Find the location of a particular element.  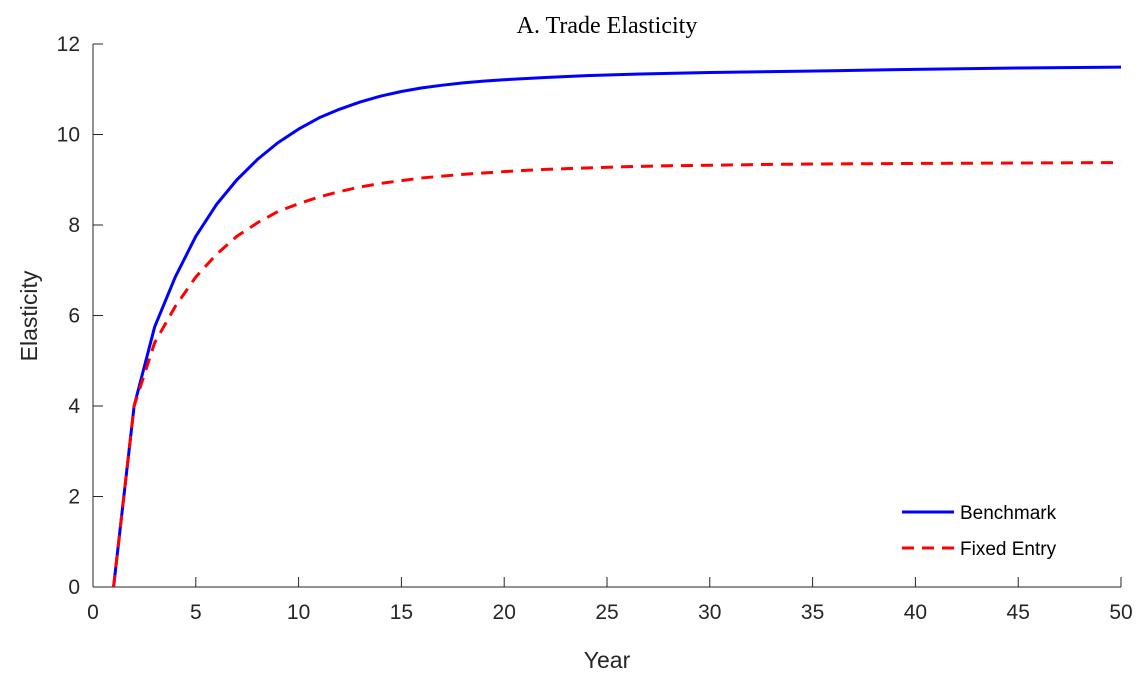

y-tick-label: 4 is located at coordinates (74, 406).